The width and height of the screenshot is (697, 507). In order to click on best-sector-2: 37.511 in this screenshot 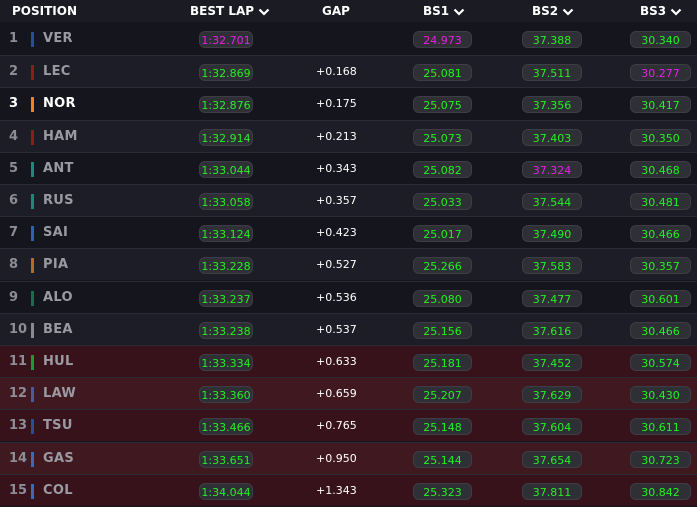, I will do `click(552, 73)`.